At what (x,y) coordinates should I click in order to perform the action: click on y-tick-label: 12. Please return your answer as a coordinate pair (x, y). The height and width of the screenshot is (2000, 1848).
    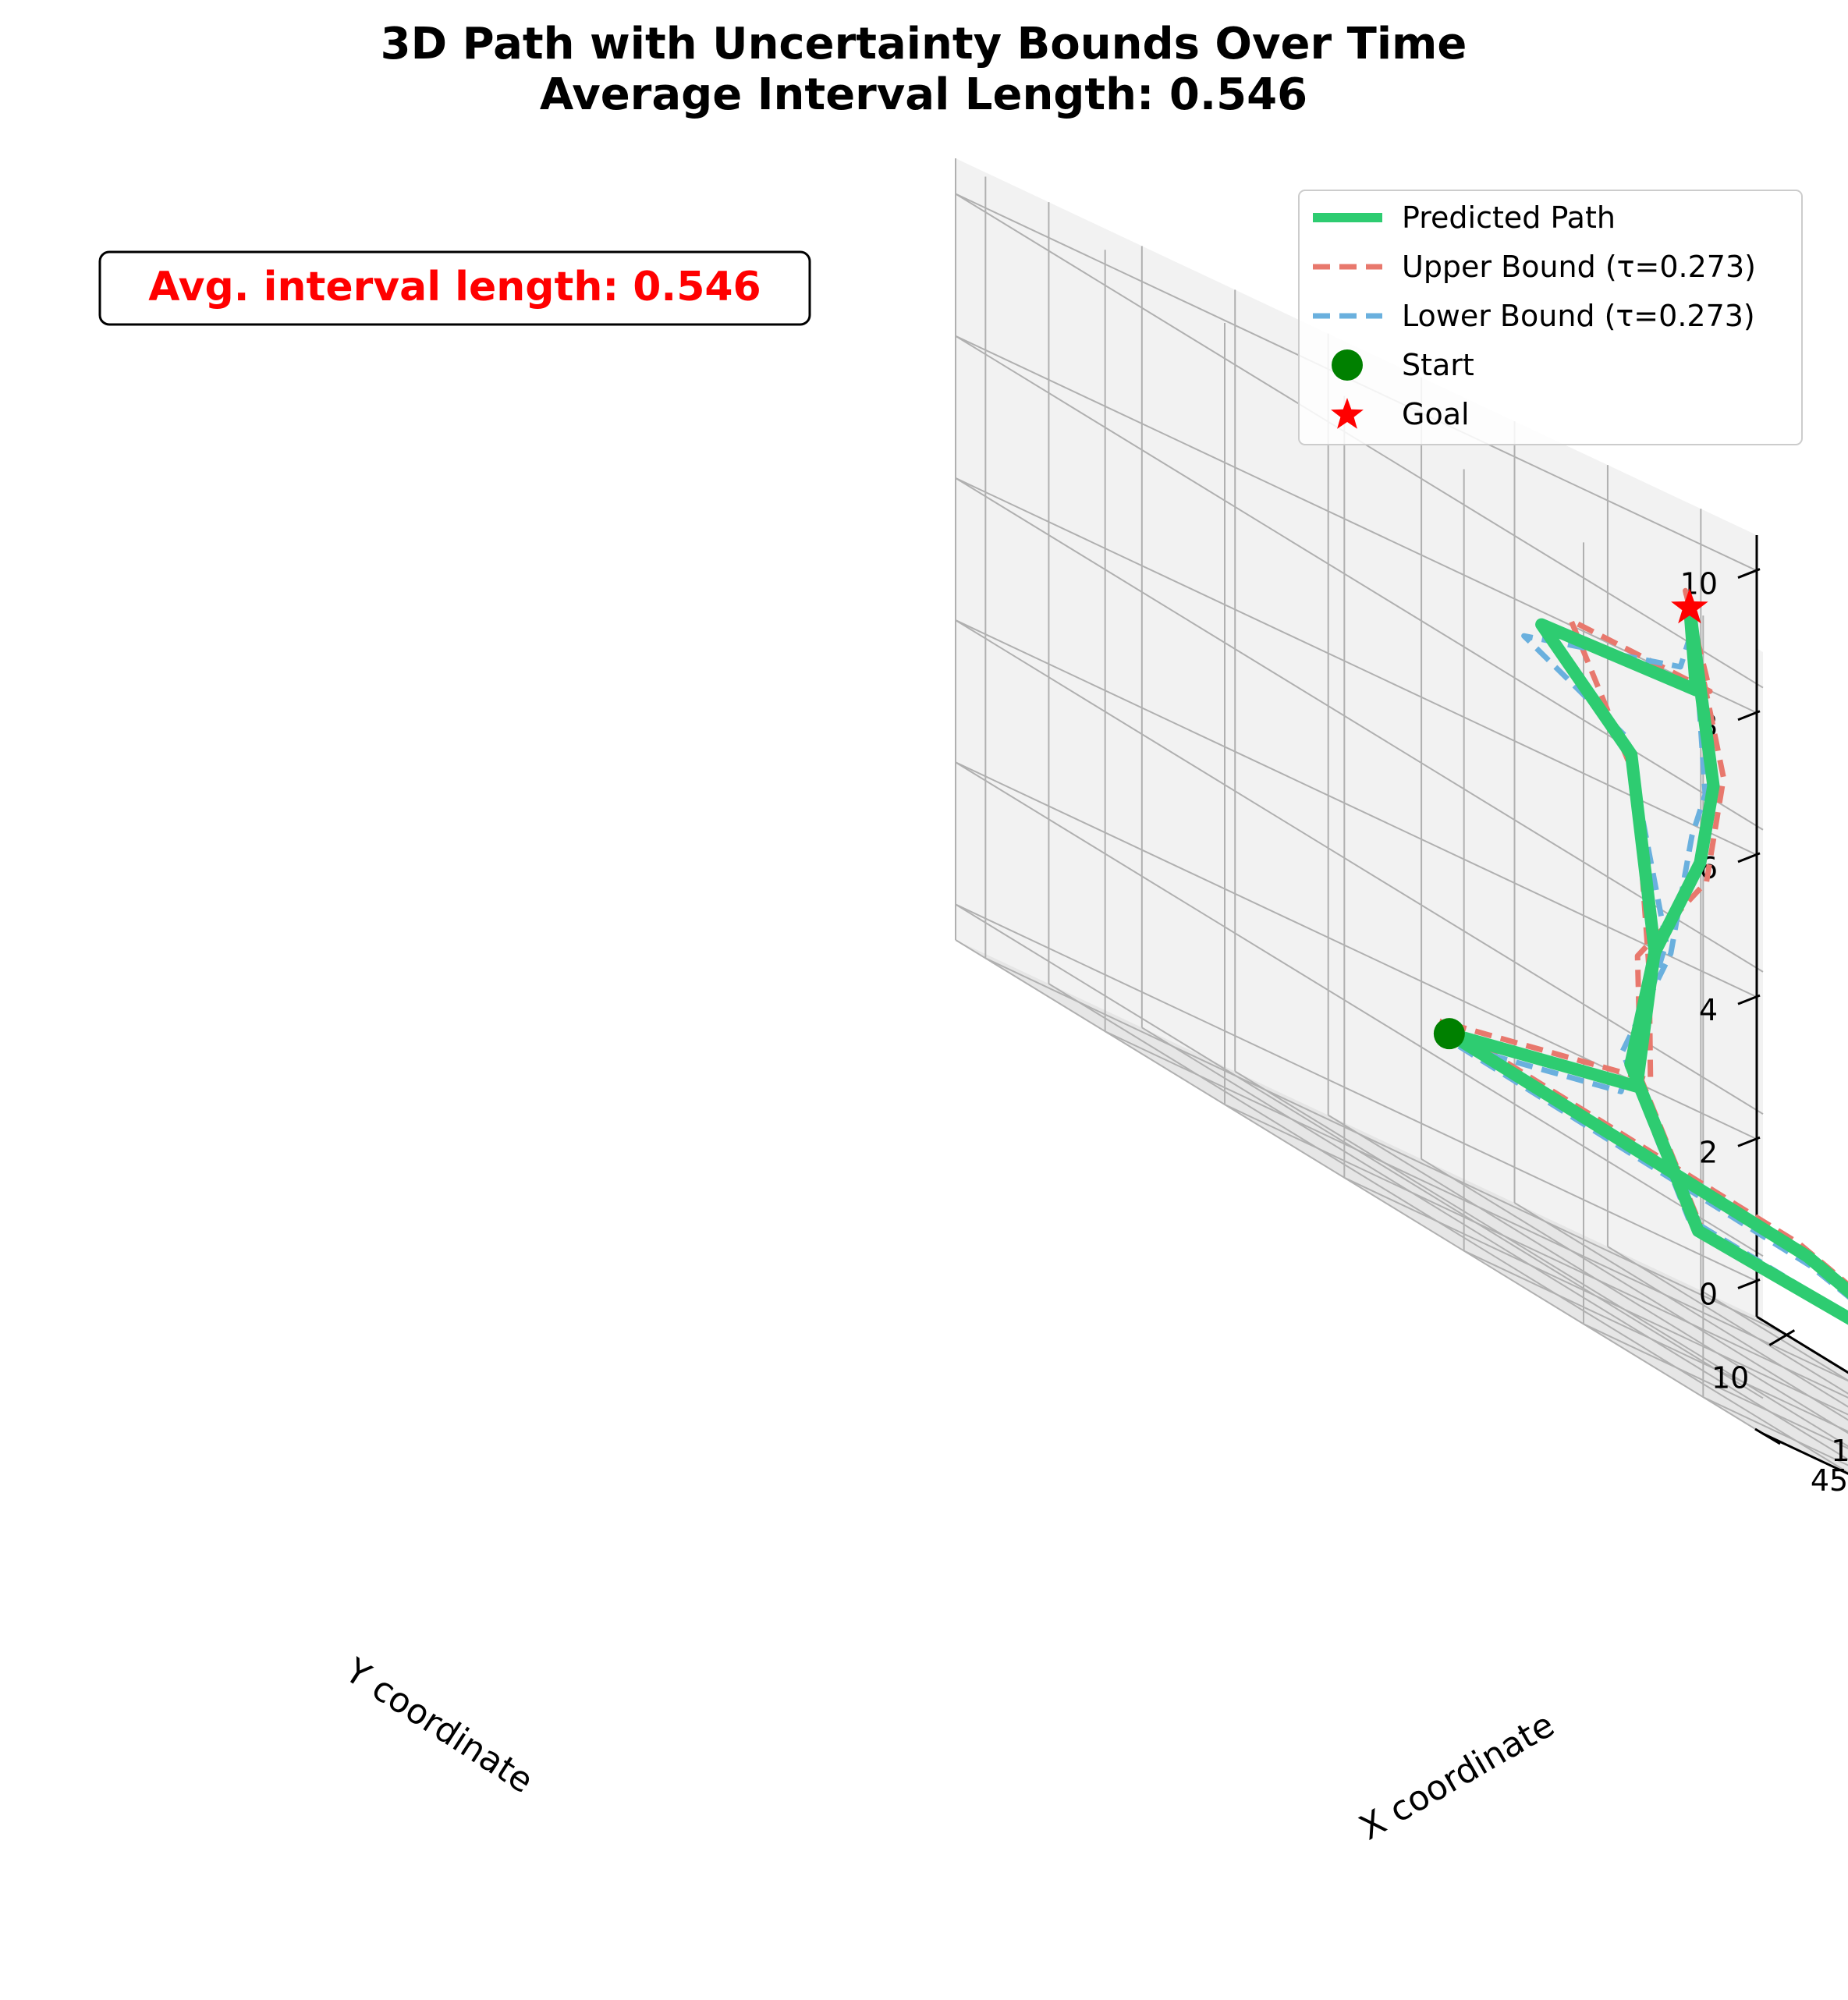
    Looking at the image, I should click on (1839, 1451).